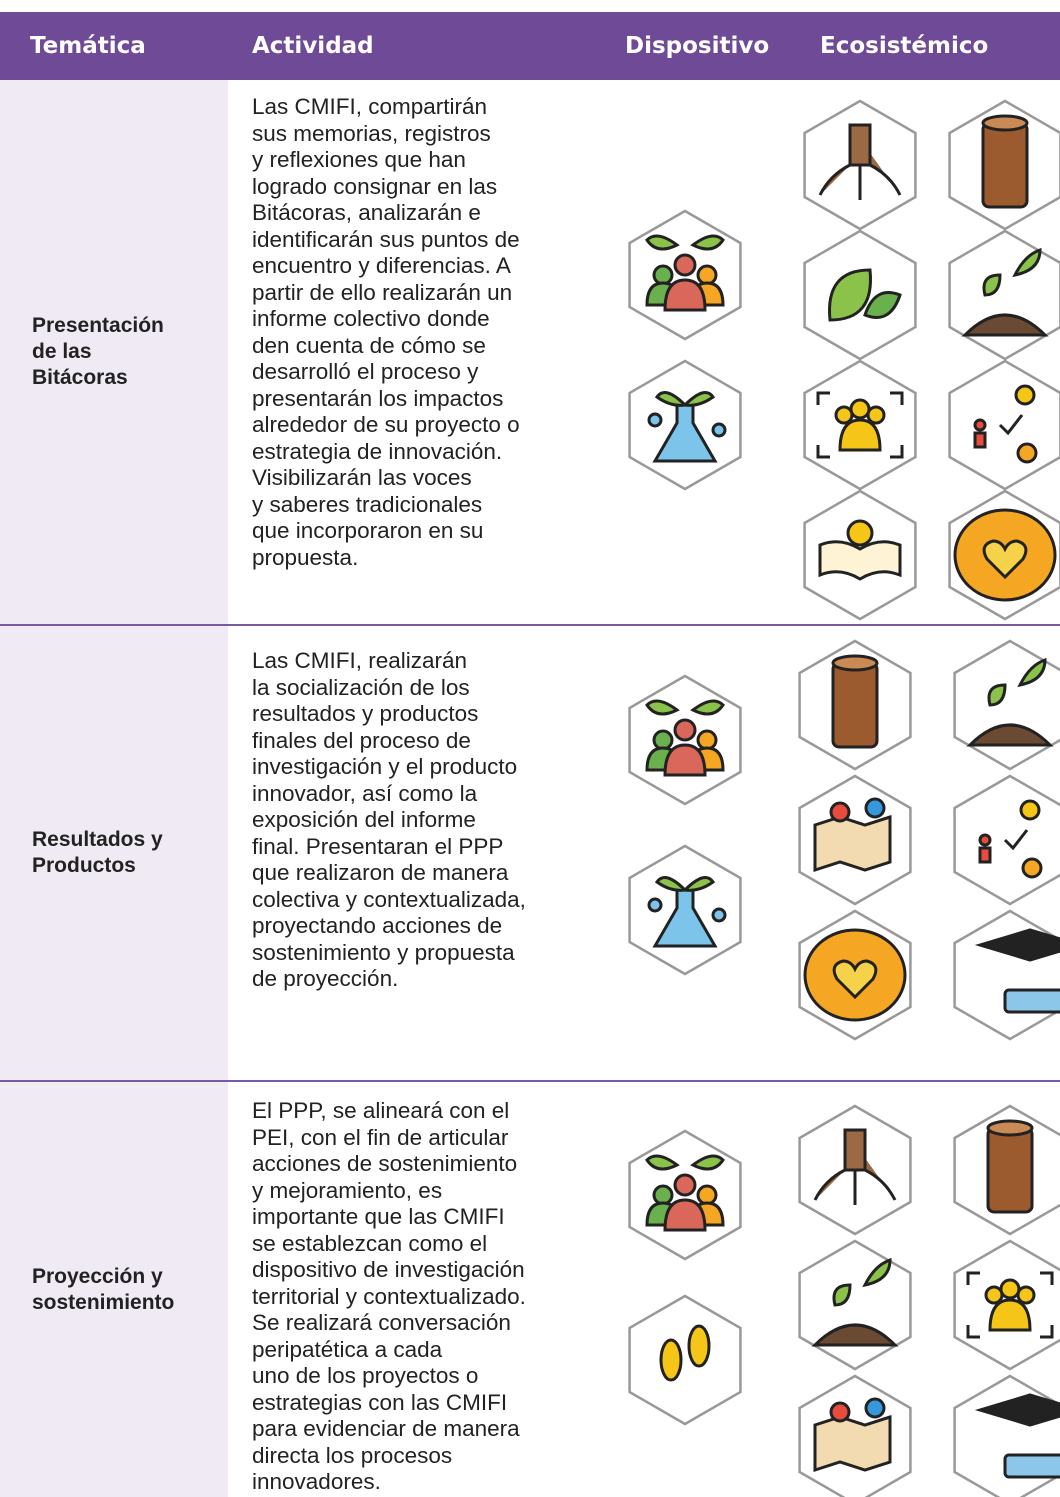 Image resolution: width=1060 pixels, height=1497 pixels. What do you see at coordinates (383, 952) in the screenshot?
I see `text-line: sostenimiento y propuesta` at bounding box center [383, 952].